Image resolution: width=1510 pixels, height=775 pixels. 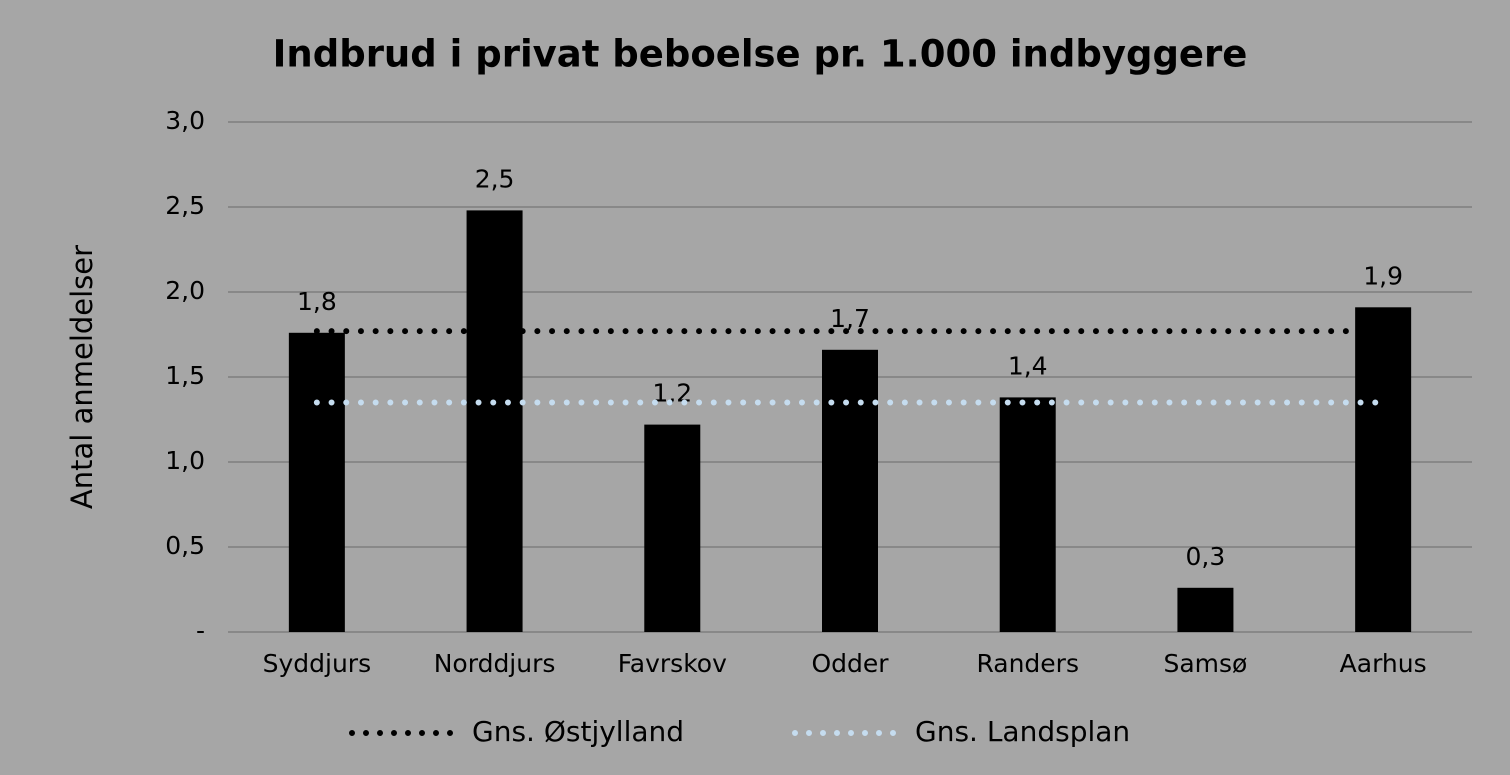 What do you see at coordinates (578, 731) in the screenshot?
I see `legend-label: Gns. Østjylland` at bounding box center [578, 731].